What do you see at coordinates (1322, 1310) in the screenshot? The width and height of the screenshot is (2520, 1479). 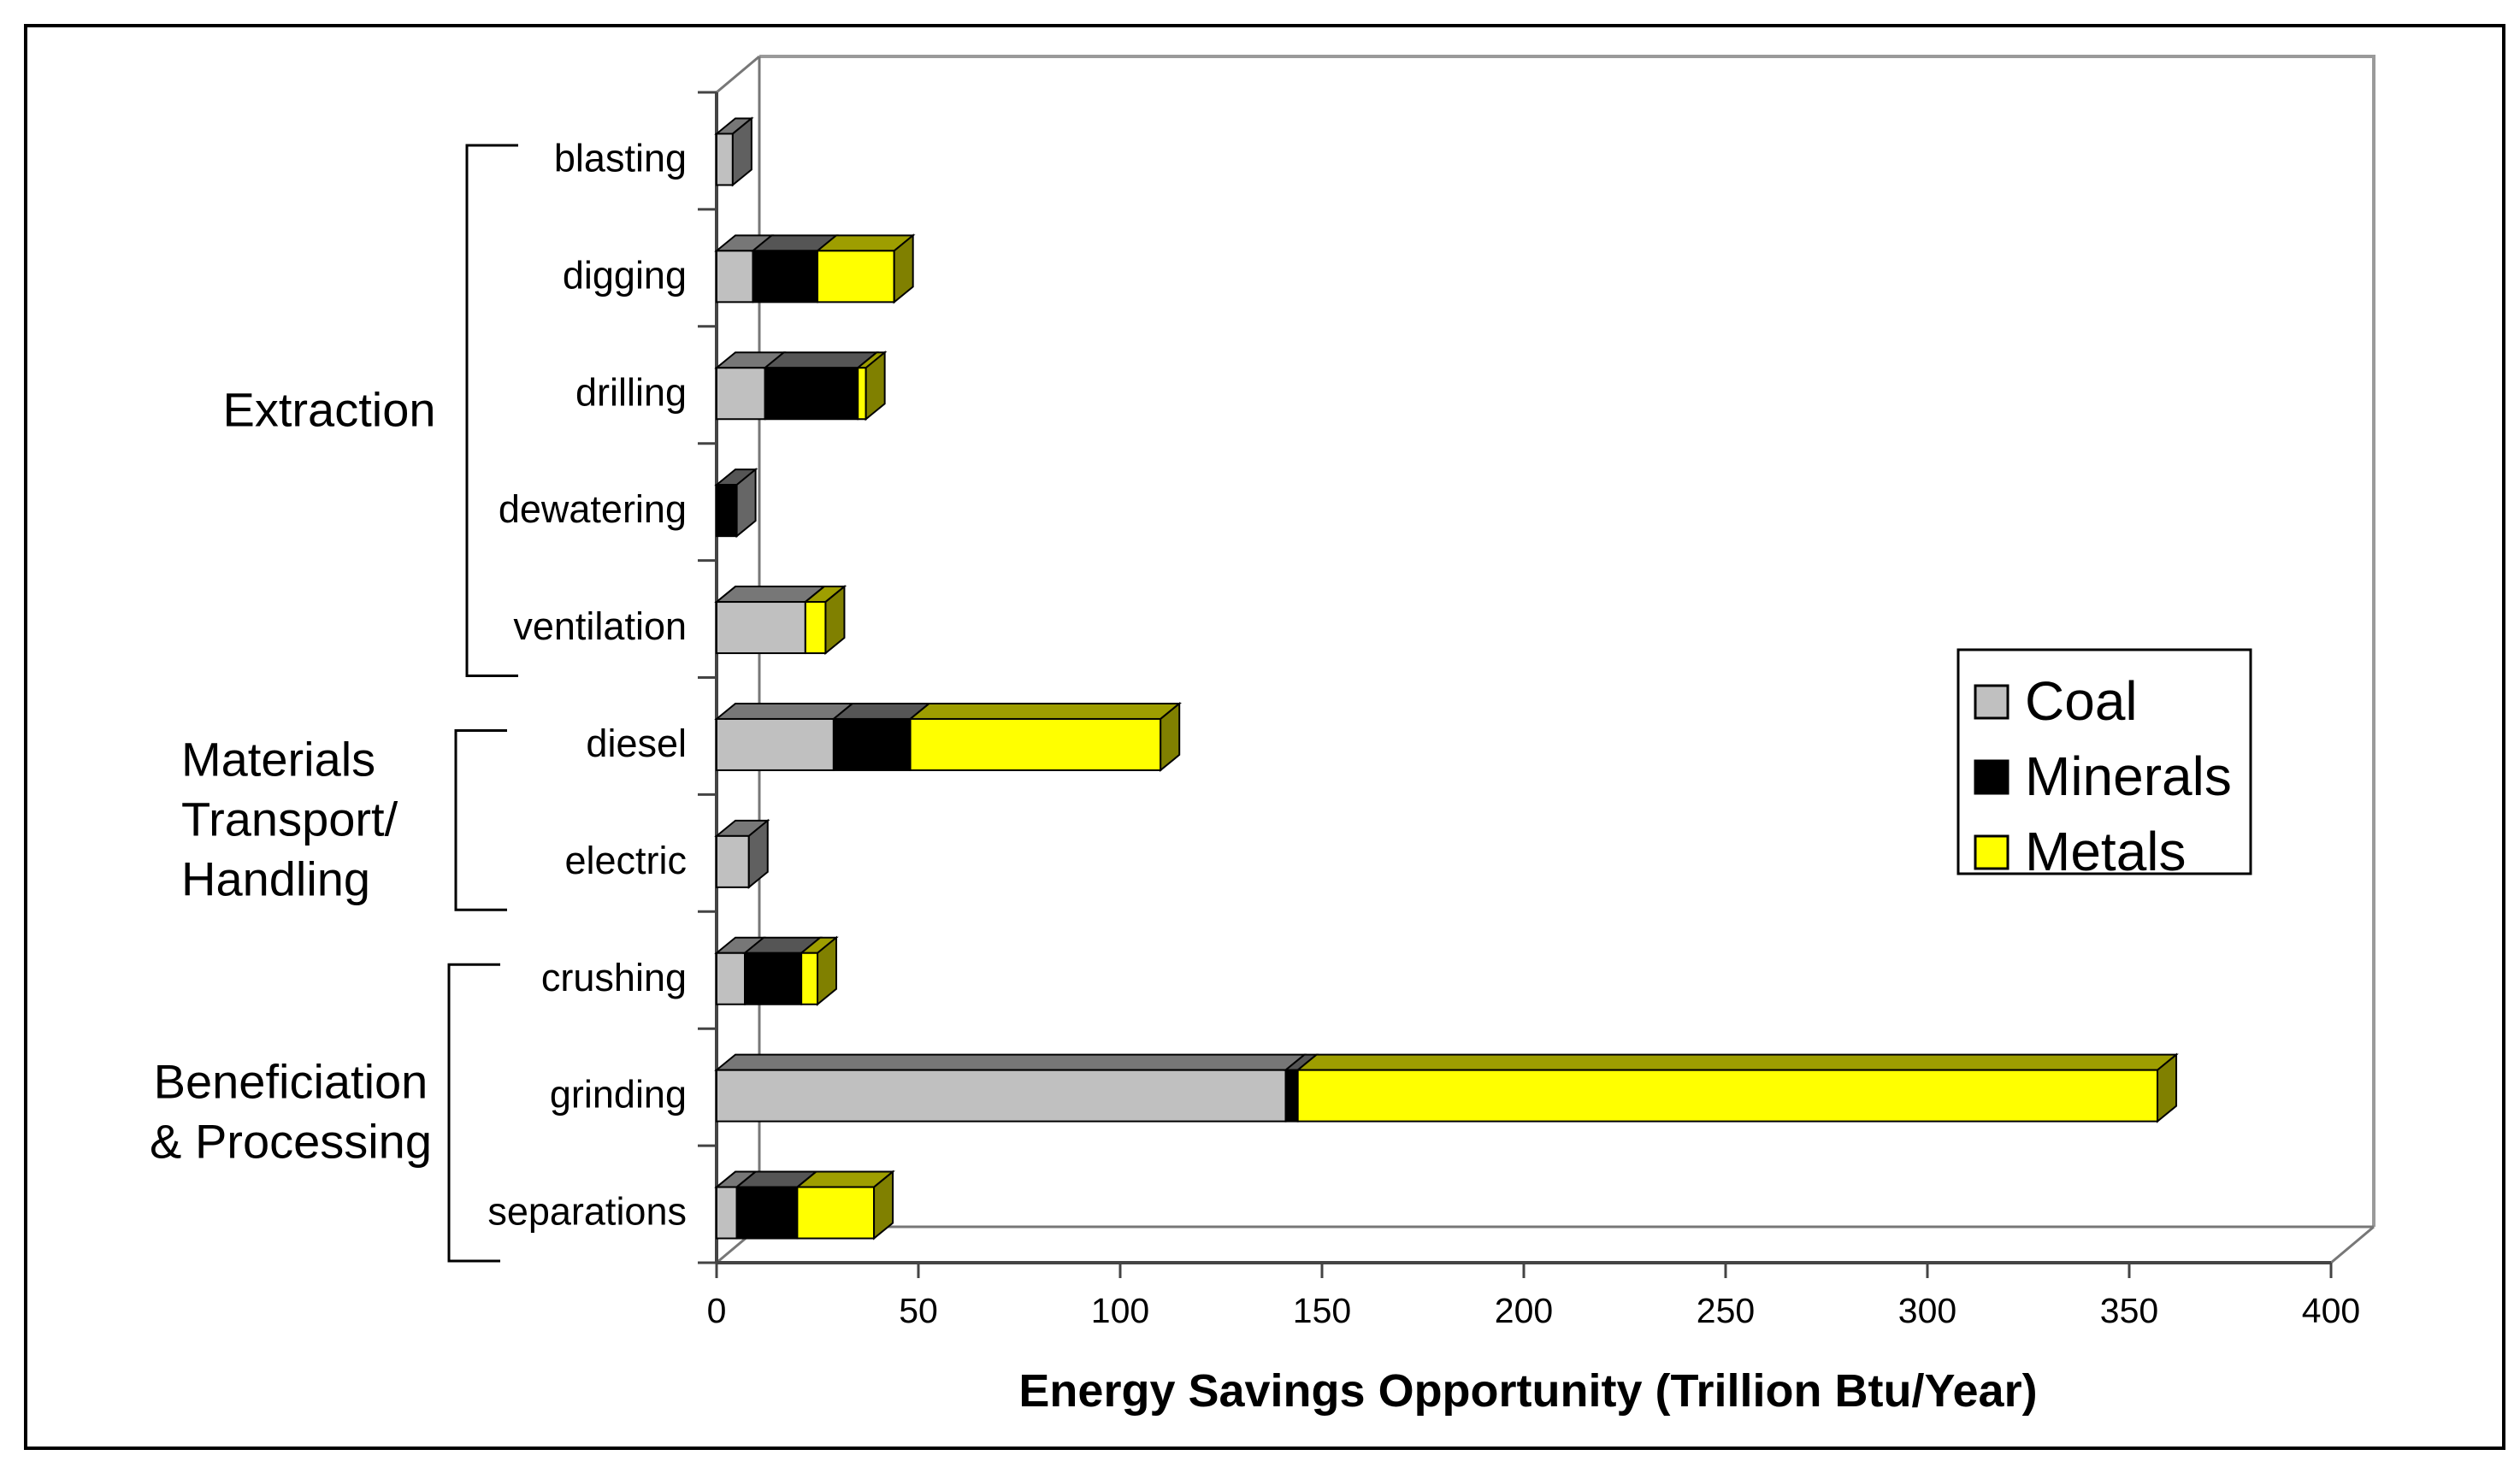 I see `x-tick-label: 150` at bounding box center [1322, 1310].